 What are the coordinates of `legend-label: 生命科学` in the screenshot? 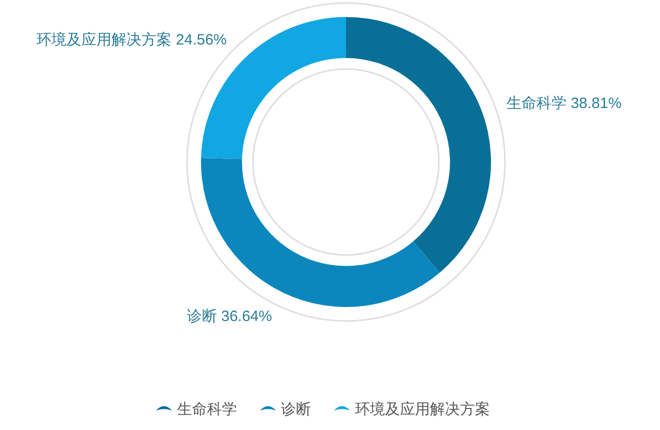 It's located at (207, 409).